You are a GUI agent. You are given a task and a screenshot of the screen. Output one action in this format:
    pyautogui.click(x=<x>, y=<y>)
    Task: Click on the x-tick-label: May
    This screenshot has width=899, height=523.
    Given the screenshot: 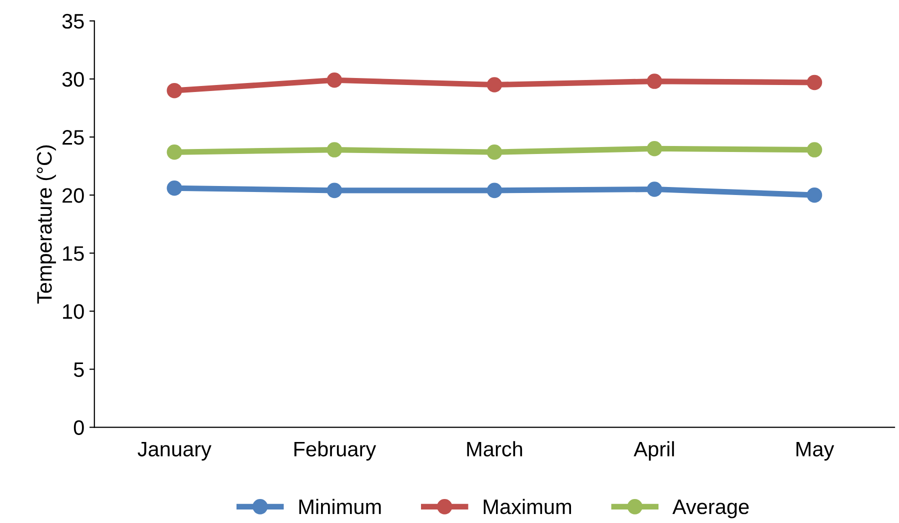 What is the action you would take?
    pyautogui.click(x=815, y=451)
    